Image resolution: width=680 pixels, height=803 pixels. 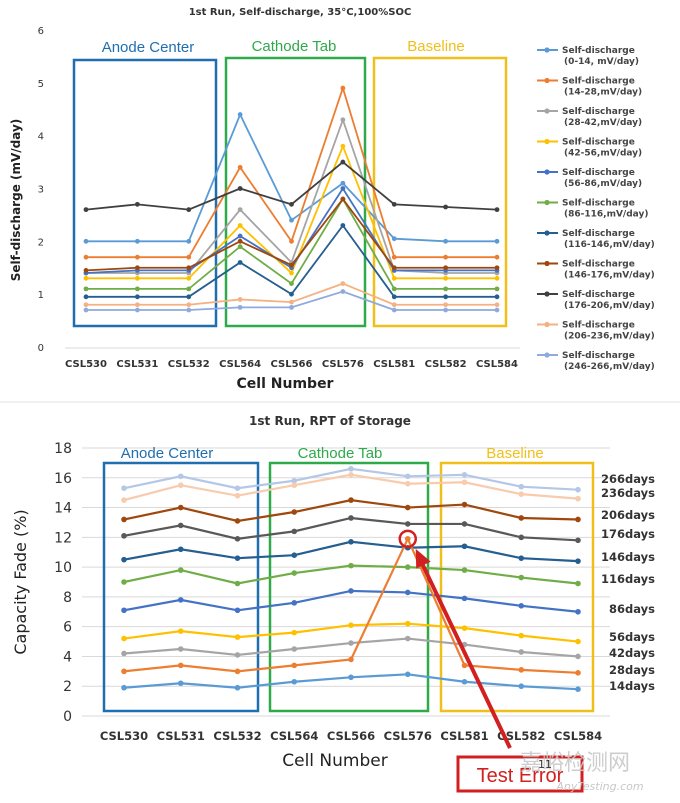 What do you see at coordinates (148, 47) in the screenshot?
I see `chart1-region-label-anode: Anode Center` at bounding box center [148, 47].